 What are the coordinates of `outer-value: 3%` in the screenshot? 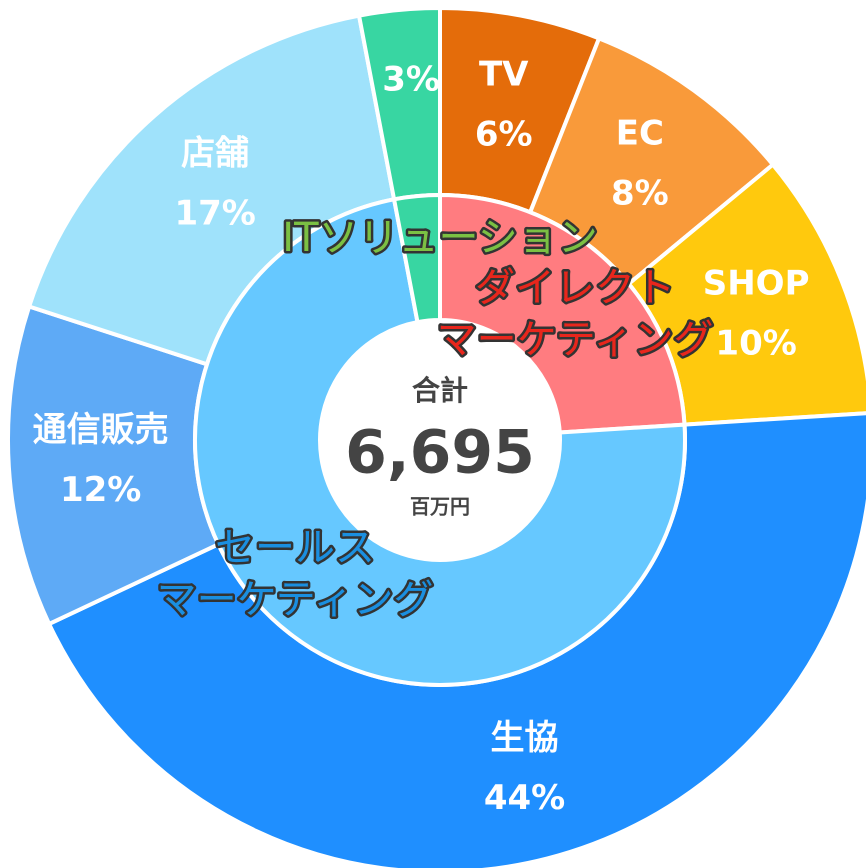 It's located at (411, 80).